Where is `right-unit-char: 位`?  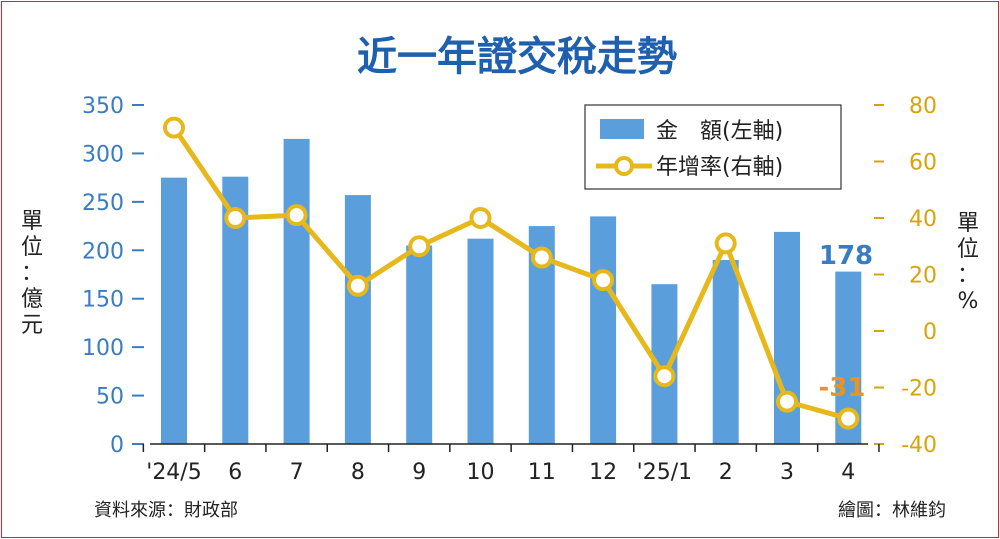 right-unit-char: 位 is located at coordinates (968, 249).